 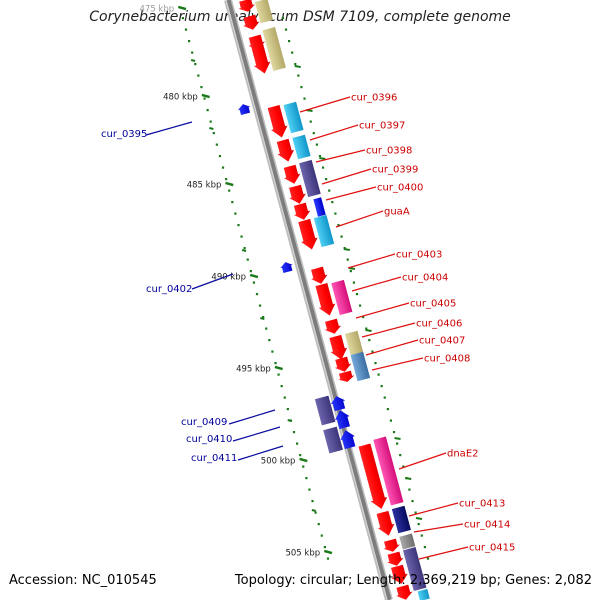 What do you see at coordinates (204, 186) in the screenshot?
I see `ruler-label: 485 kbp` at bounding box center [204, 186].